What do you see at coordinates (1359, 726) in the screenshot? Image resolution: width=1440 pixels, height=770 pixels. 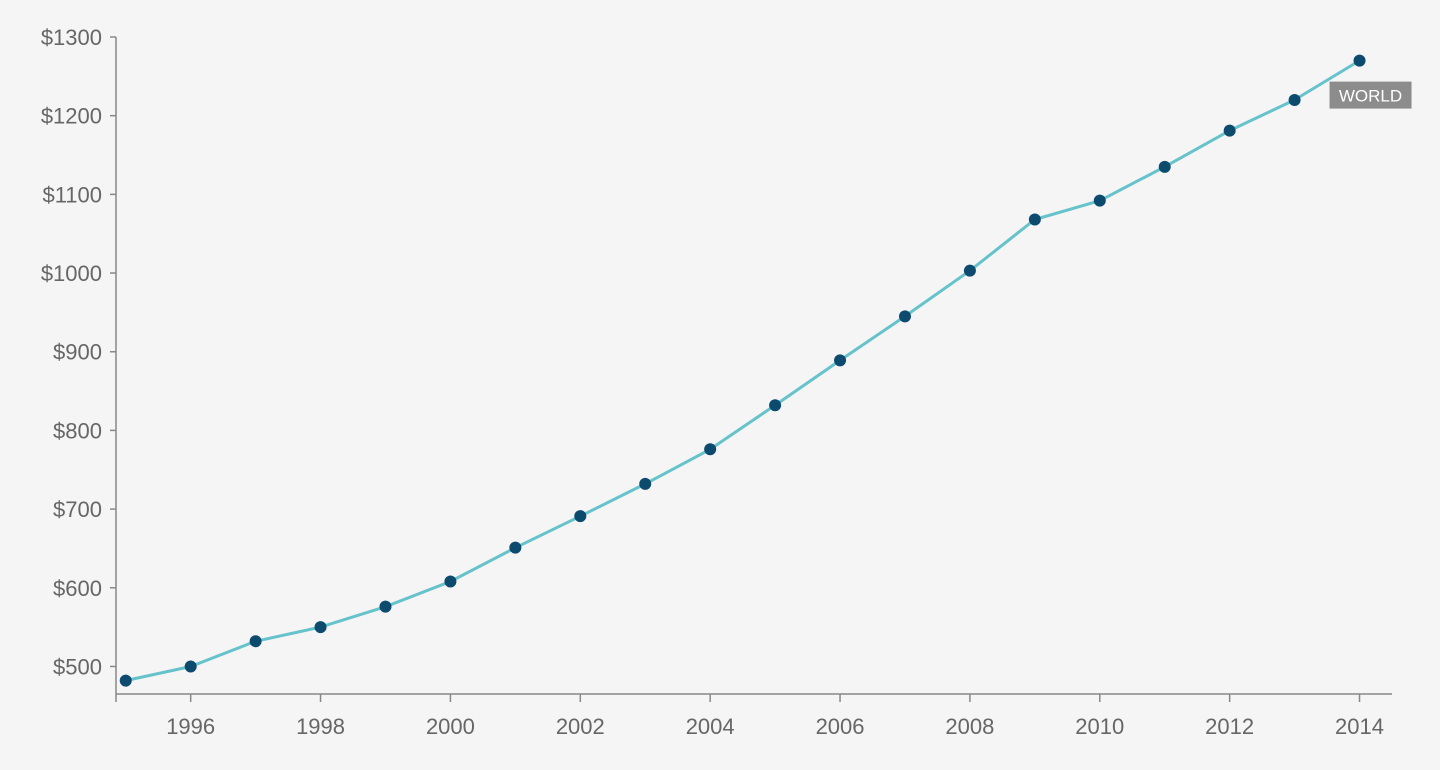 I see `x-tick-label: 2014` at bounding box center [1359, 726].